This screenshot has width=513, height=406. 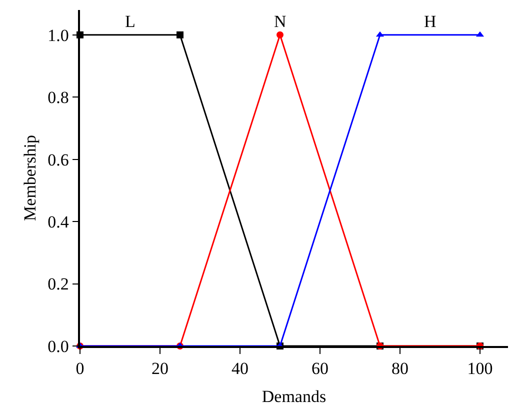 What do you see at coordinates (58, 98) in the screenshot?
I see `y-tick-label: 0.8` at bounding box center [58, 98].